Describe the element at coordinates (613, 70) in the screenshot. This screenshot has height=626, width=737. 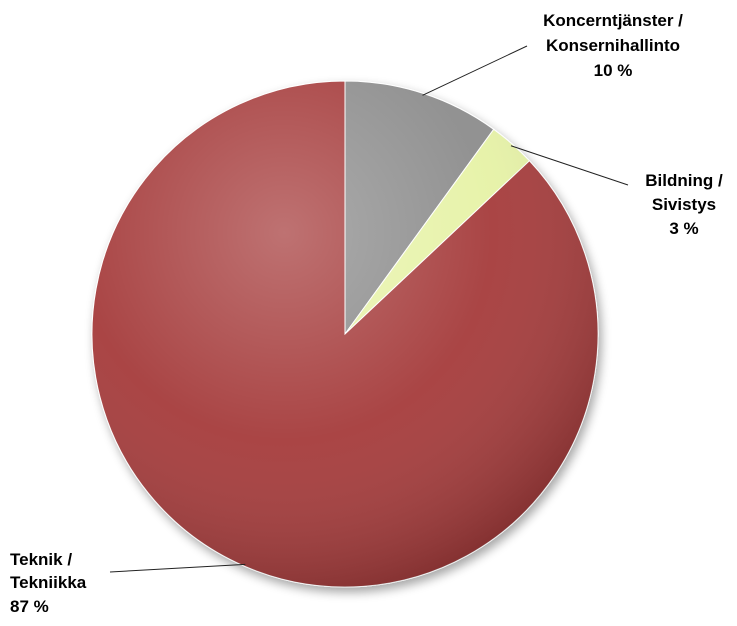
I see `slice-label-concern-value: 10 %` at that location.